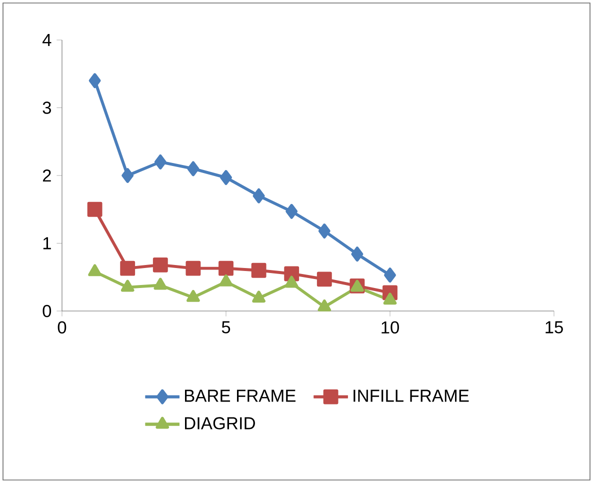 The height and width of the screenshot is (483, 593). I want to click on x-tick-label: 5, so click(226, 327).